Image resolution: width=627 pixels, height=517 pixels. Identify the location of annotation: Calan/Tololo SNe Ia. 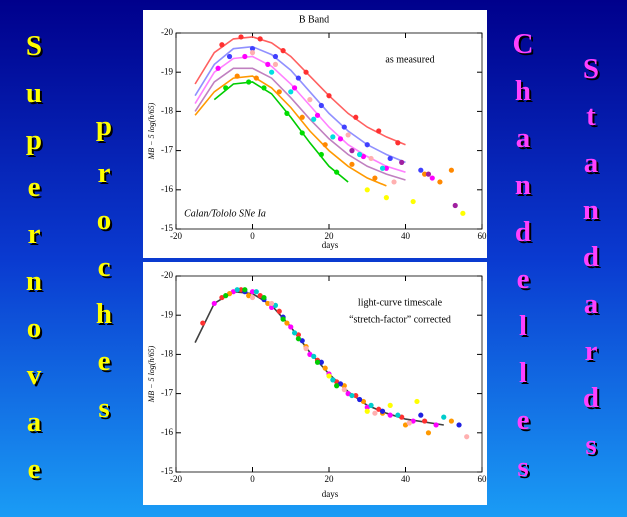
(225, 213).